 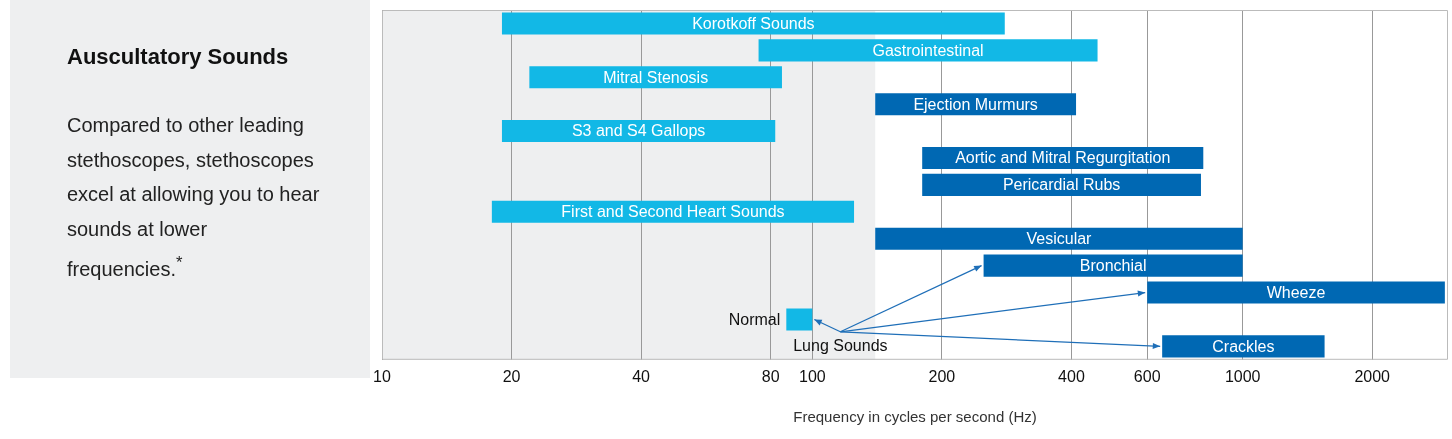 I want to click on y-tick-label: Aortic and Mitral Regurgitation, so click(x=1063, y=158).